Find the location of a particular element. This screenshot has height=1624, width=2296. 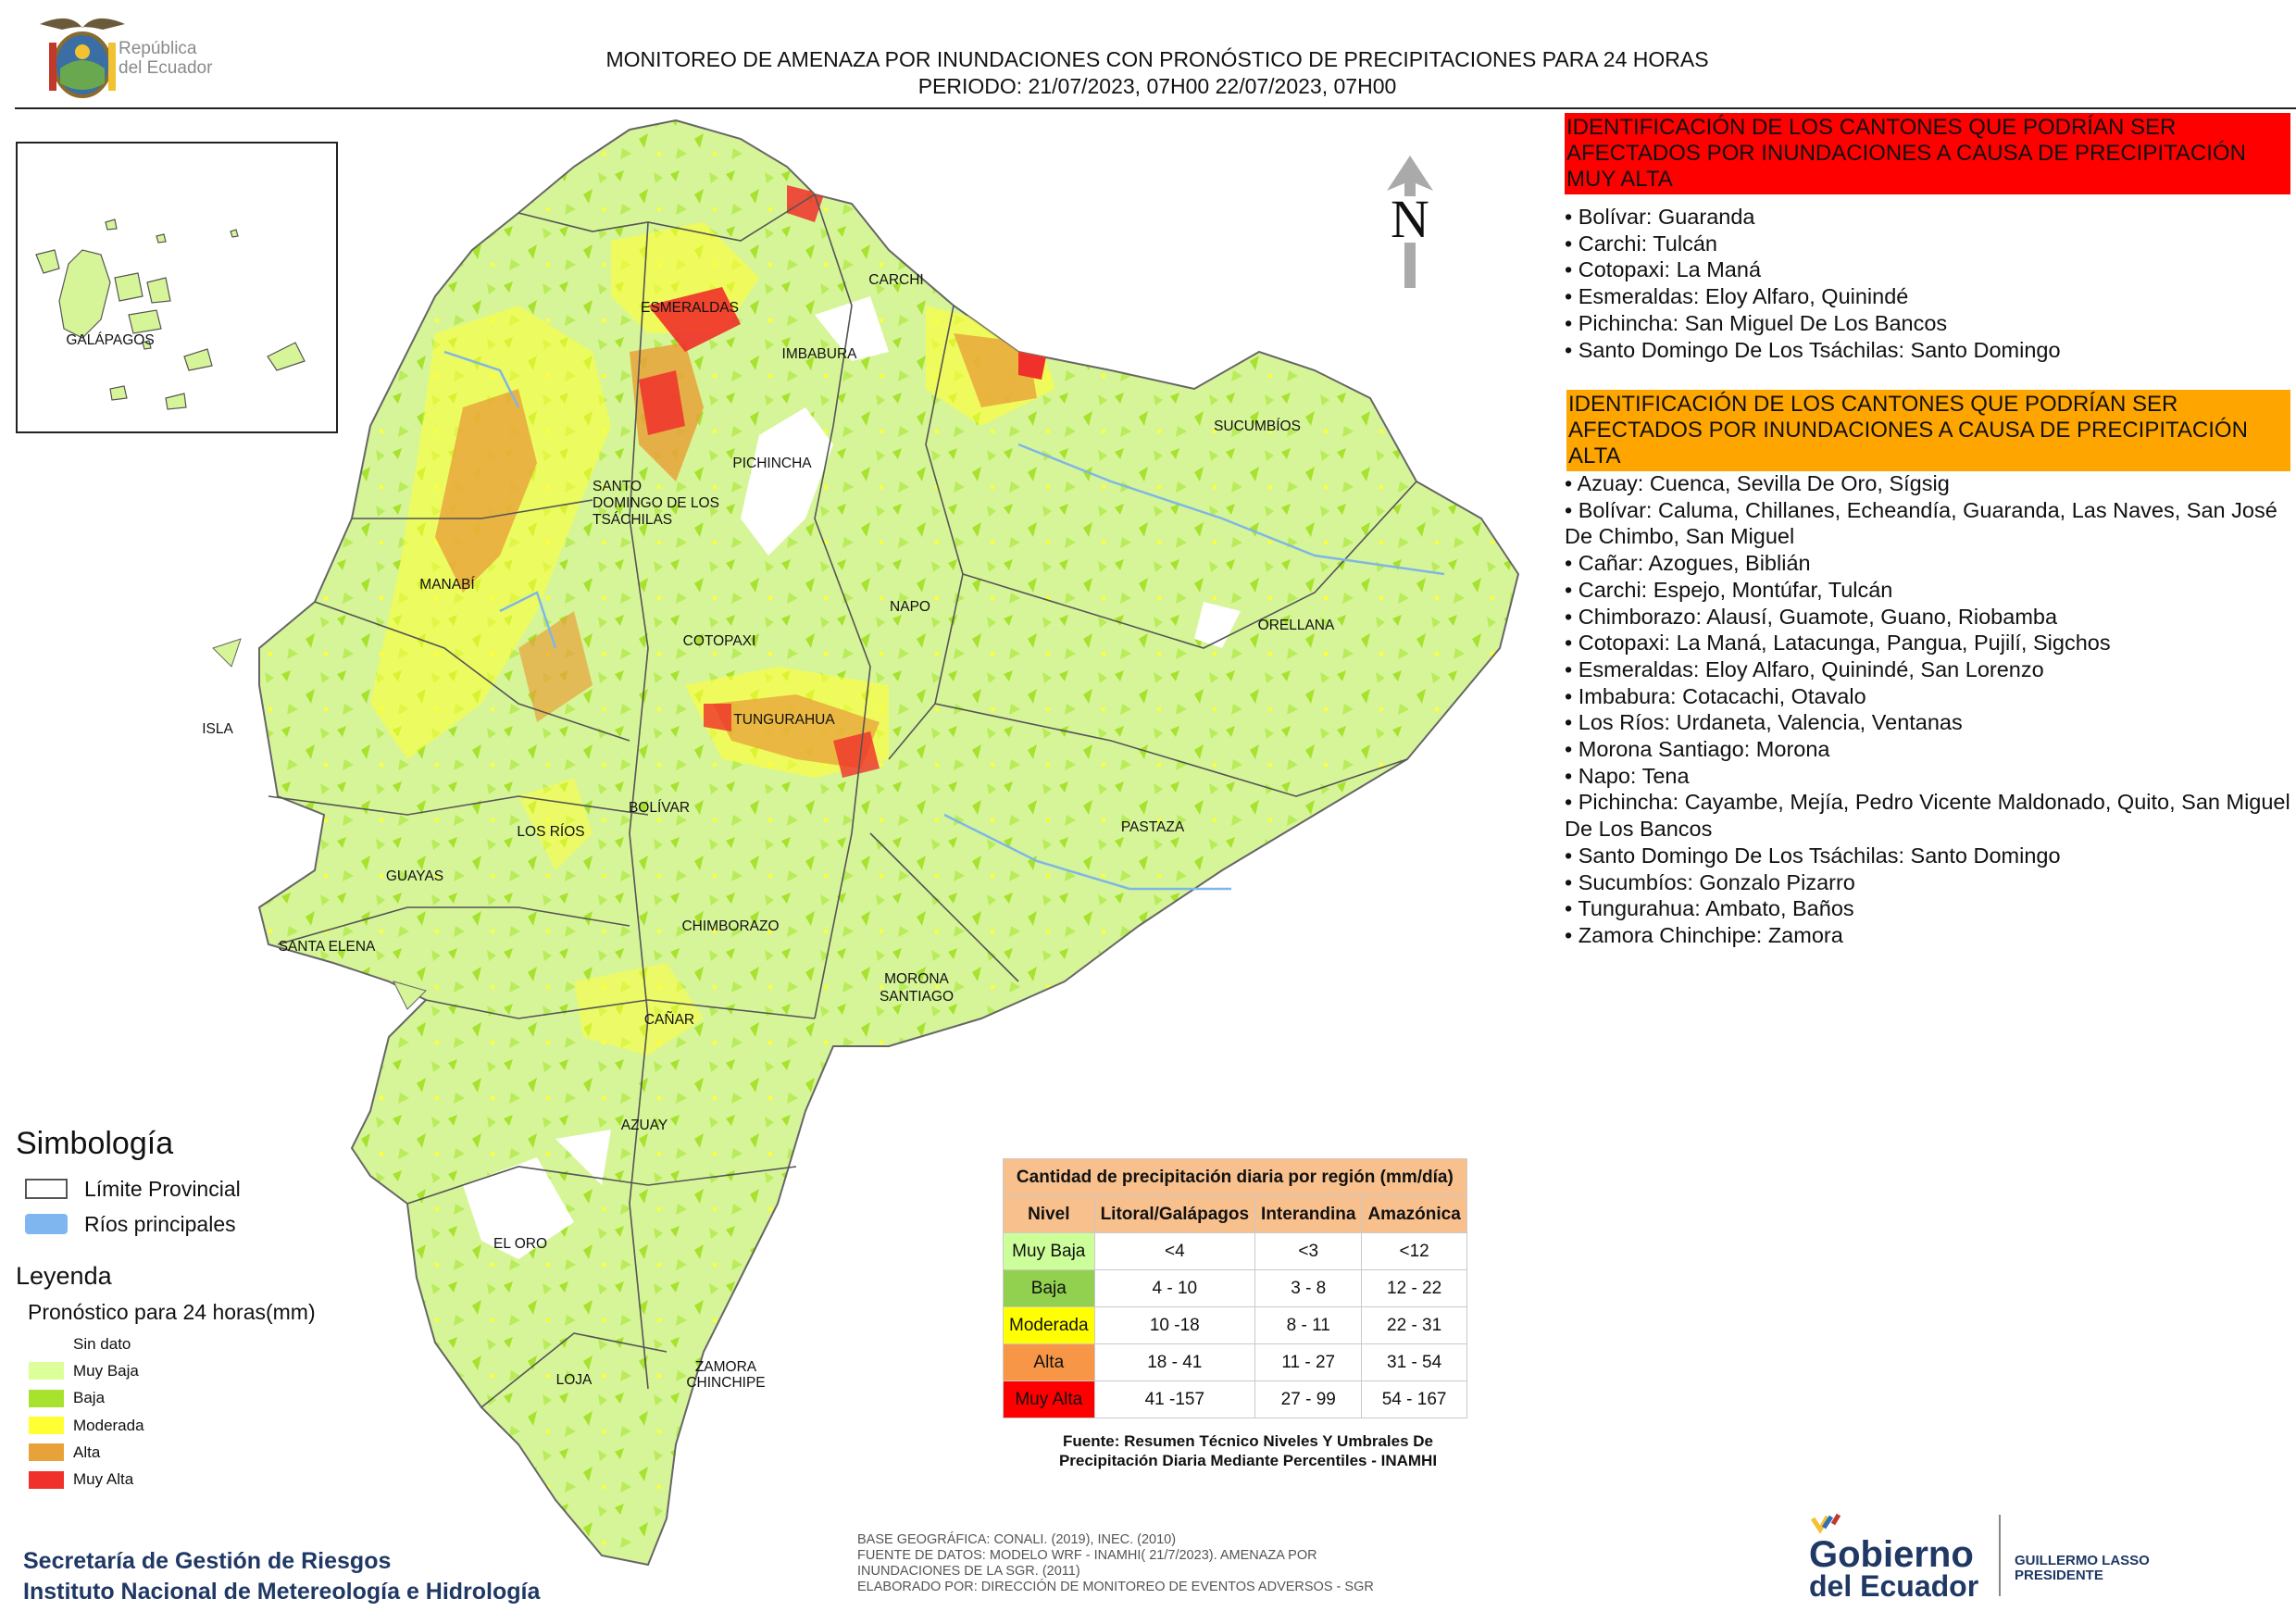

table-row: Baja 4 - 10 3 - 8 12 - 22 is located at coordinates (1235, 1288).